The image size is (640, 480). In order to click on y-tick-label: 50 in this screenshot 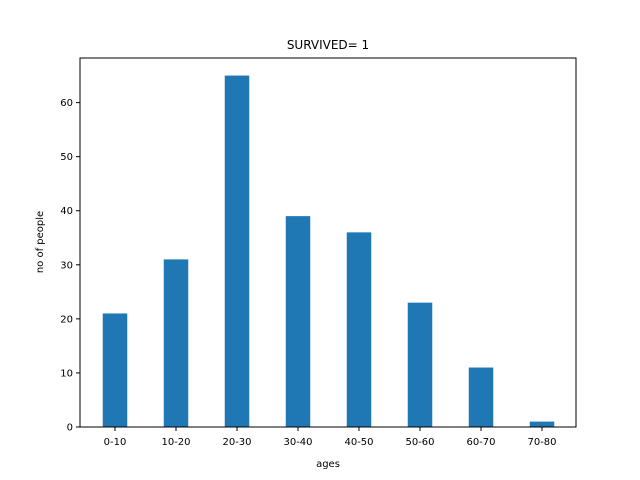, I will do `click(66, 157)`.